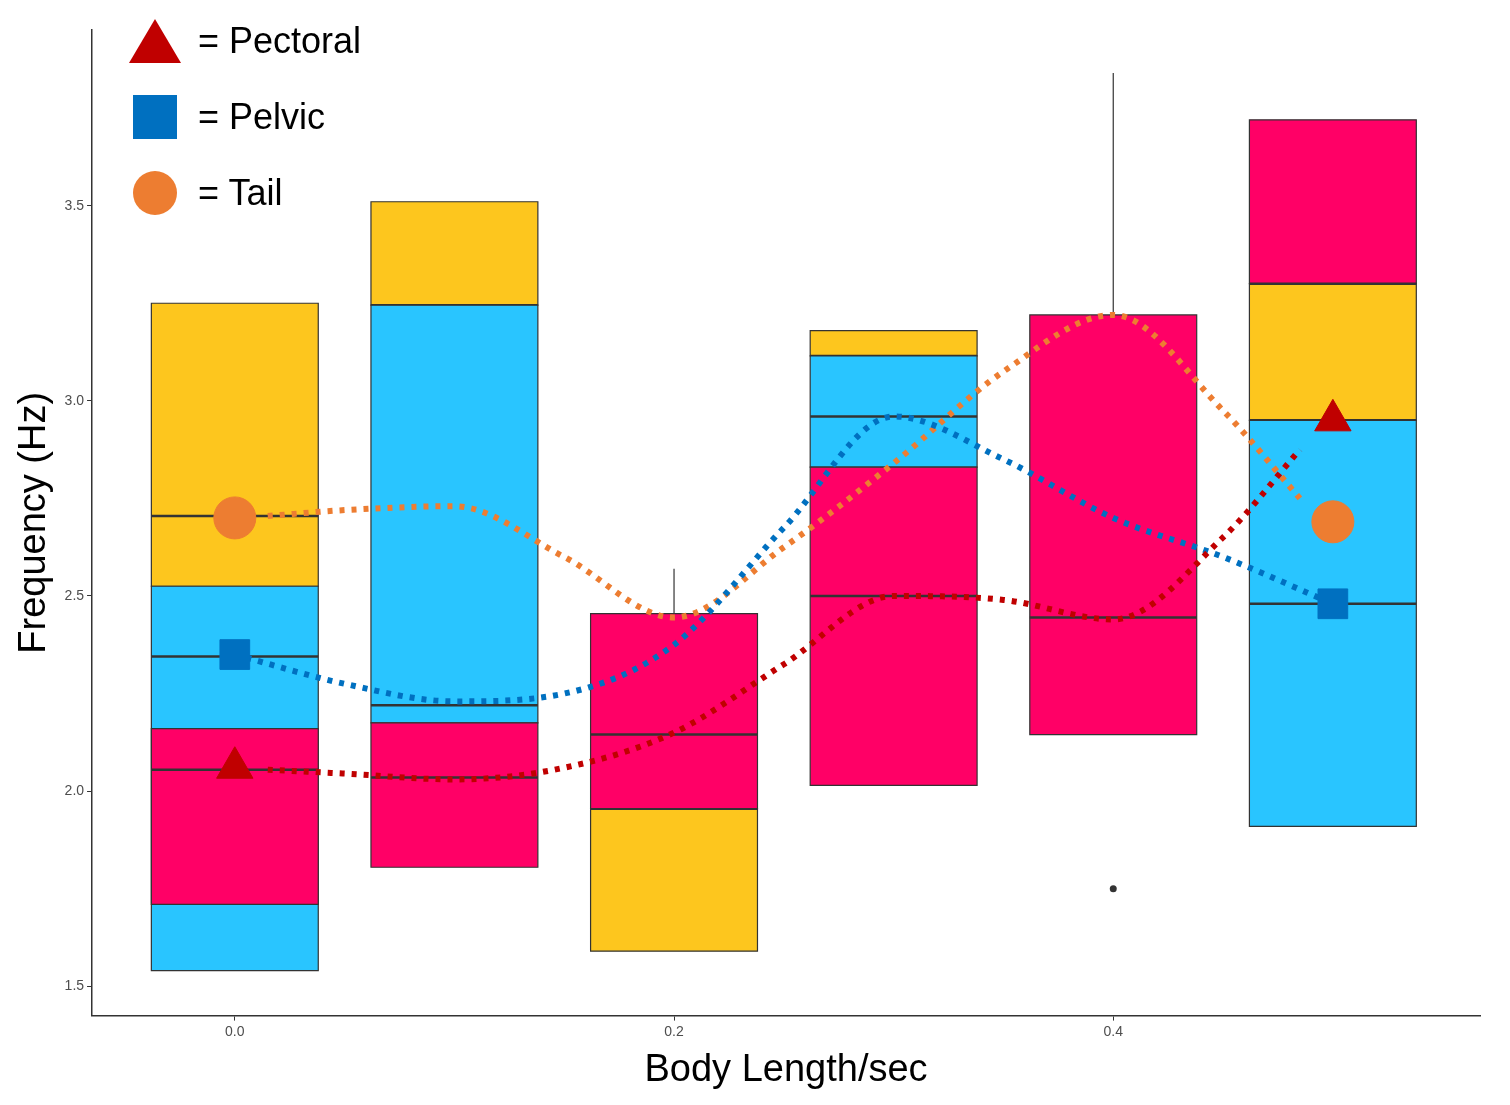 The height and width of the screenshot is (1105, 1510). What do you see at coordinates (240, 193) in the screenshot?
I see `legend-label: = Tail` at bounding box center [240, 193].